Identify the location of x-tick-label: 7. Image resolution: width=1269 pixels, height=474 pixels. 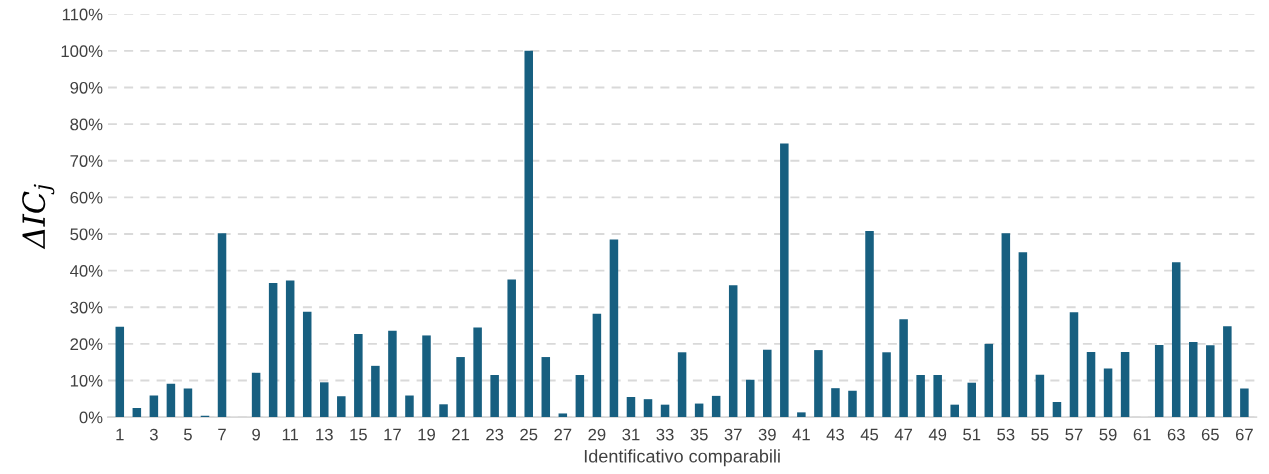
(222, 434).